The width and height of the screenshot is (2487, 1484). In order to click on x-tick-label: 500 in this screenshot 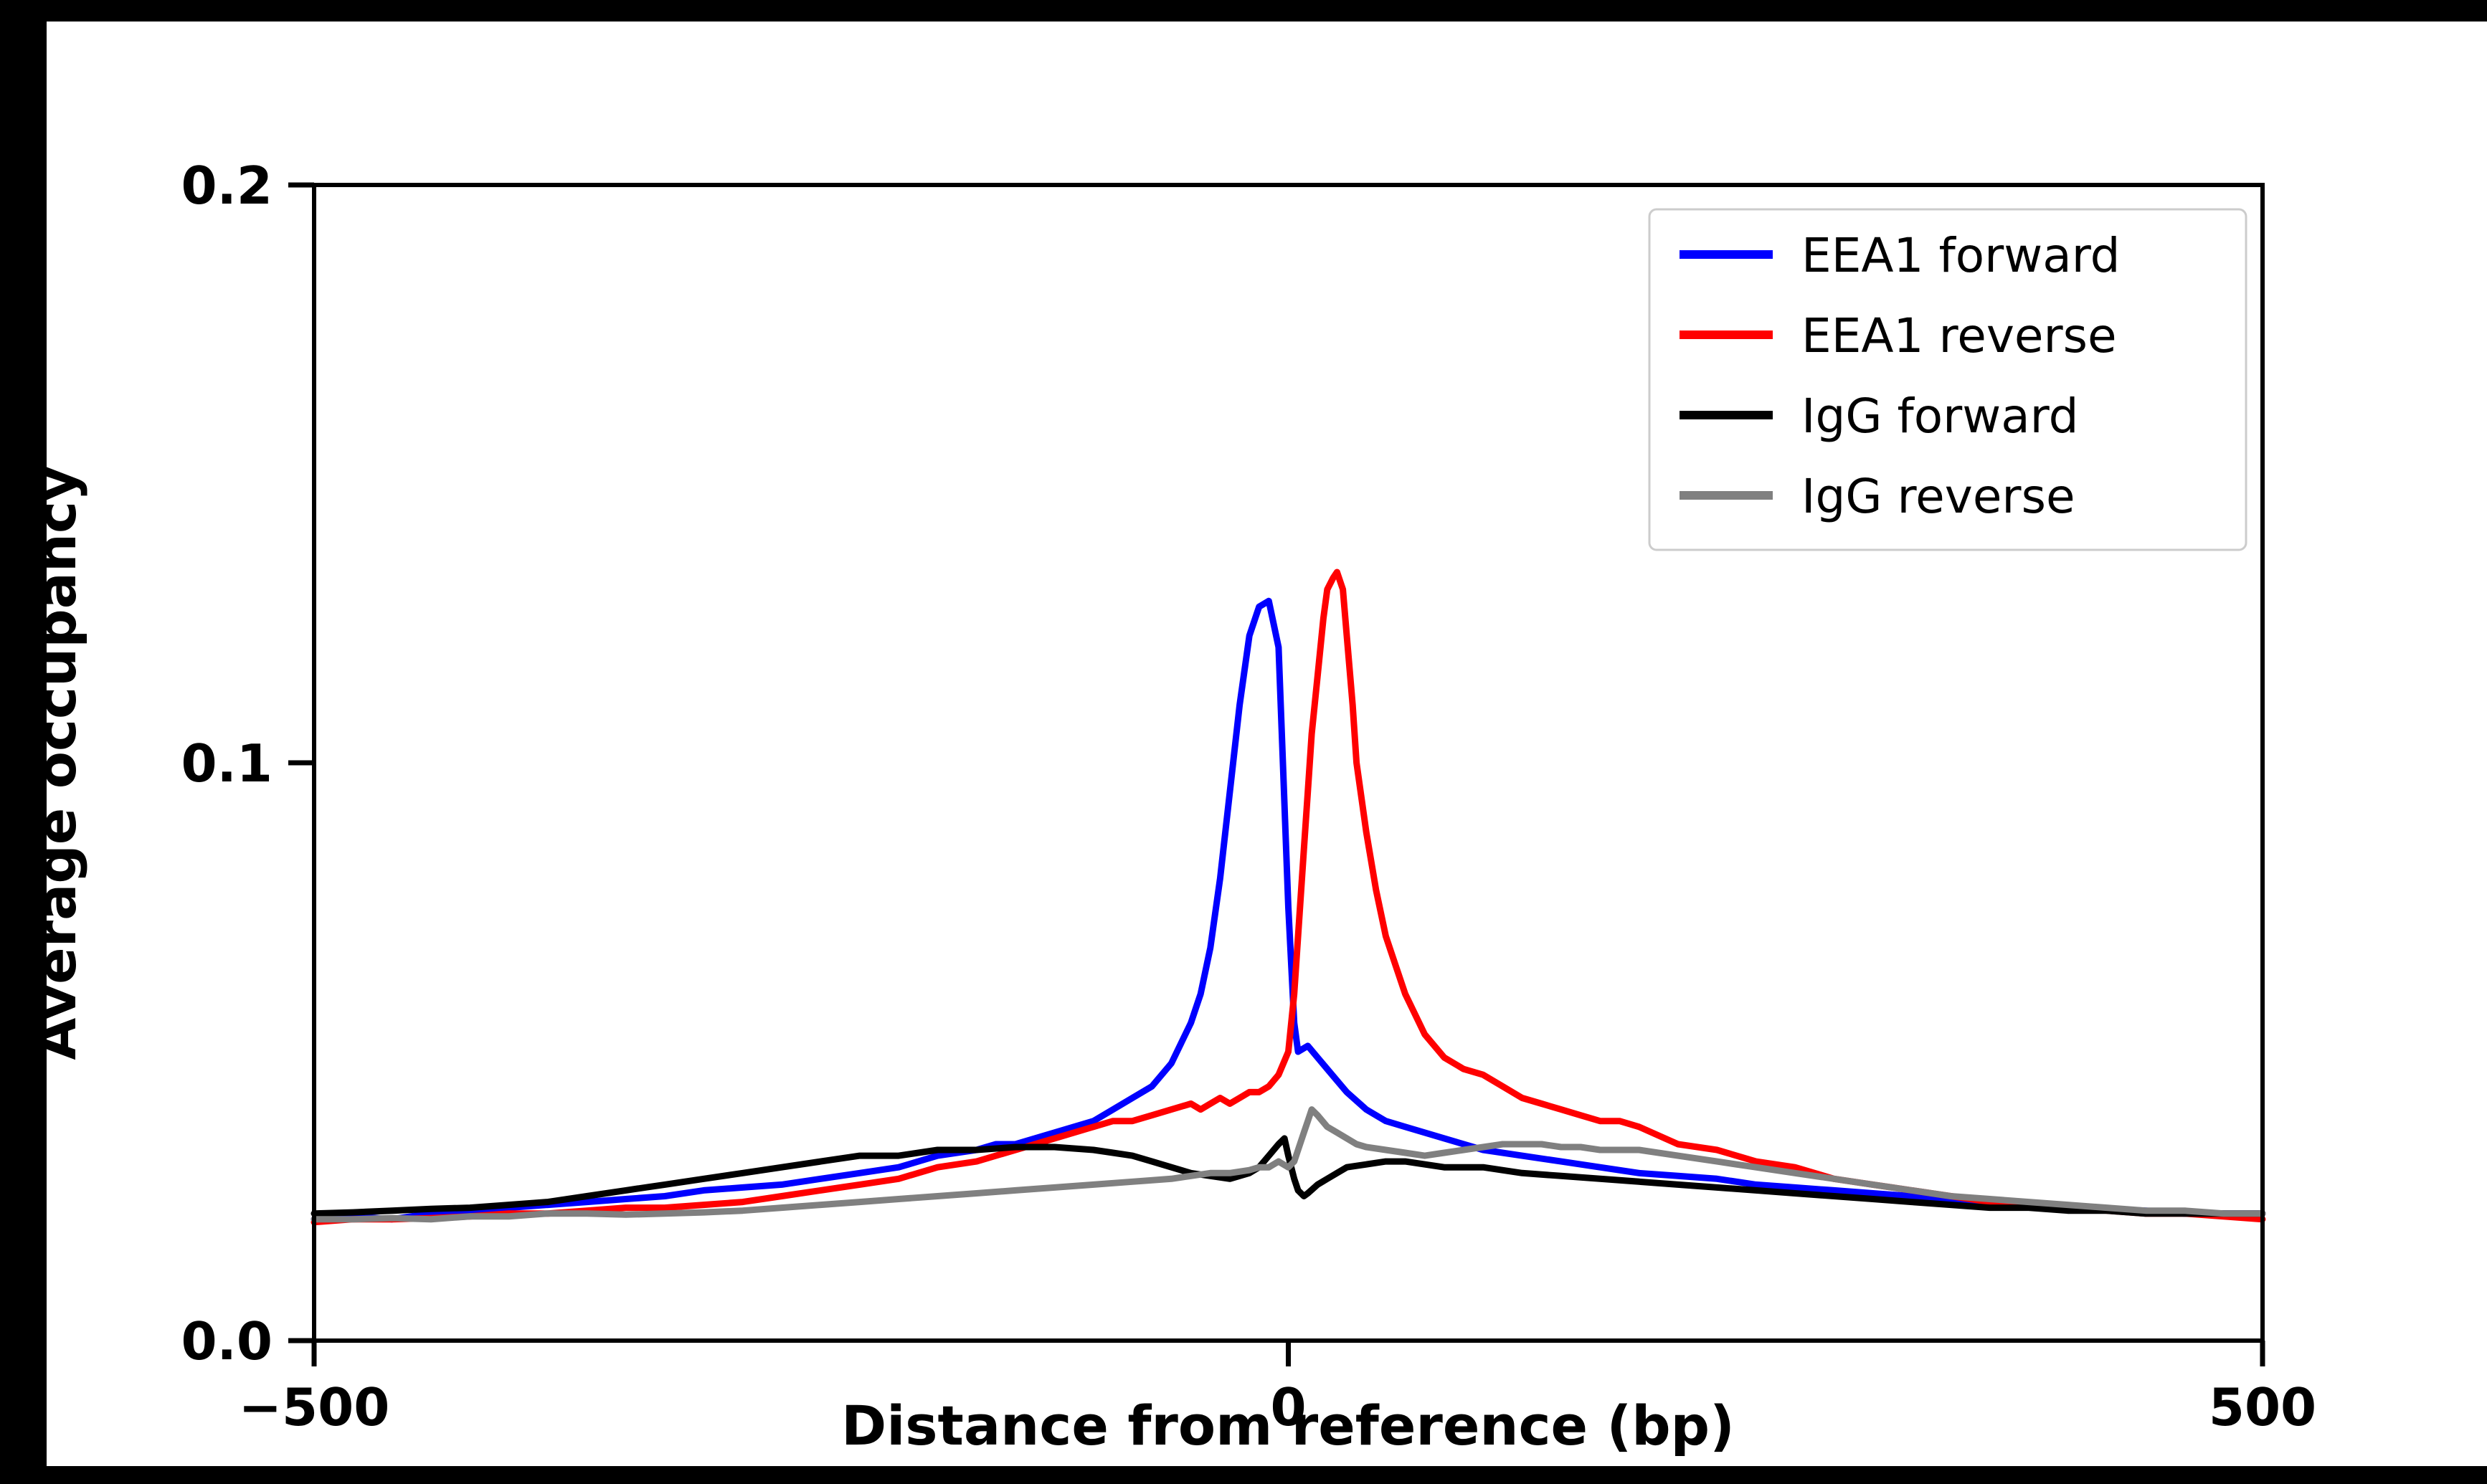, I will do `click(2262, 1407)`.